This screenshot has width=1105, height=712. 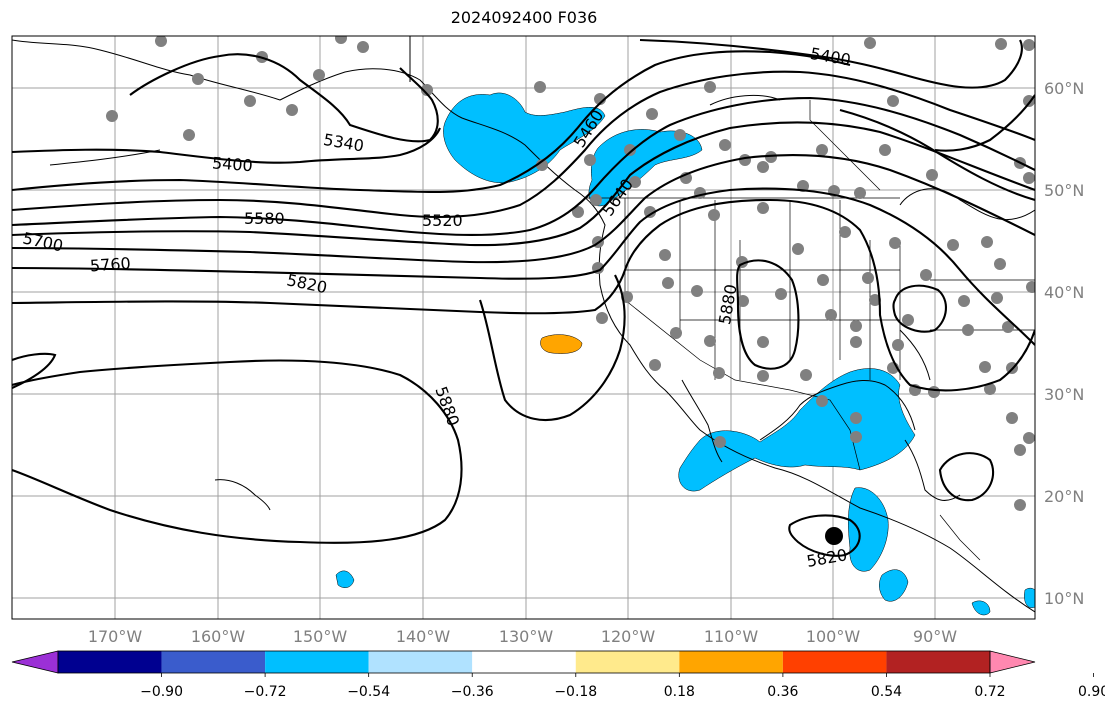 What do you see at coordinates (575, 692) in the screenshot?
I see `colorbar-tick-label: −0.18` at bounding box center [575, 692].